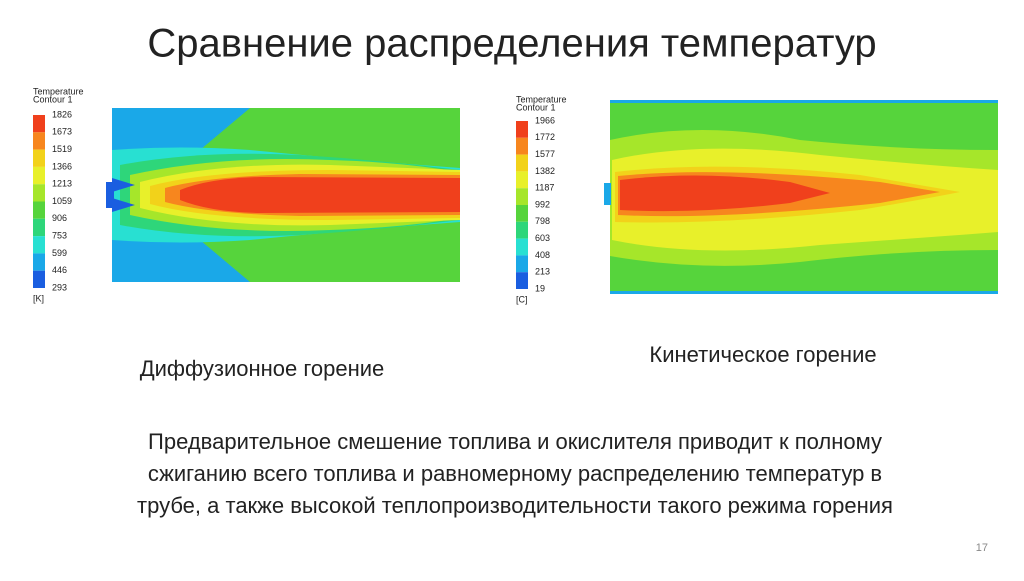 This screenshot has width=1024, height=581. Describe the element at coordinates (62, 149) in the screenshot. I see `legend-value: 1519` at that location.